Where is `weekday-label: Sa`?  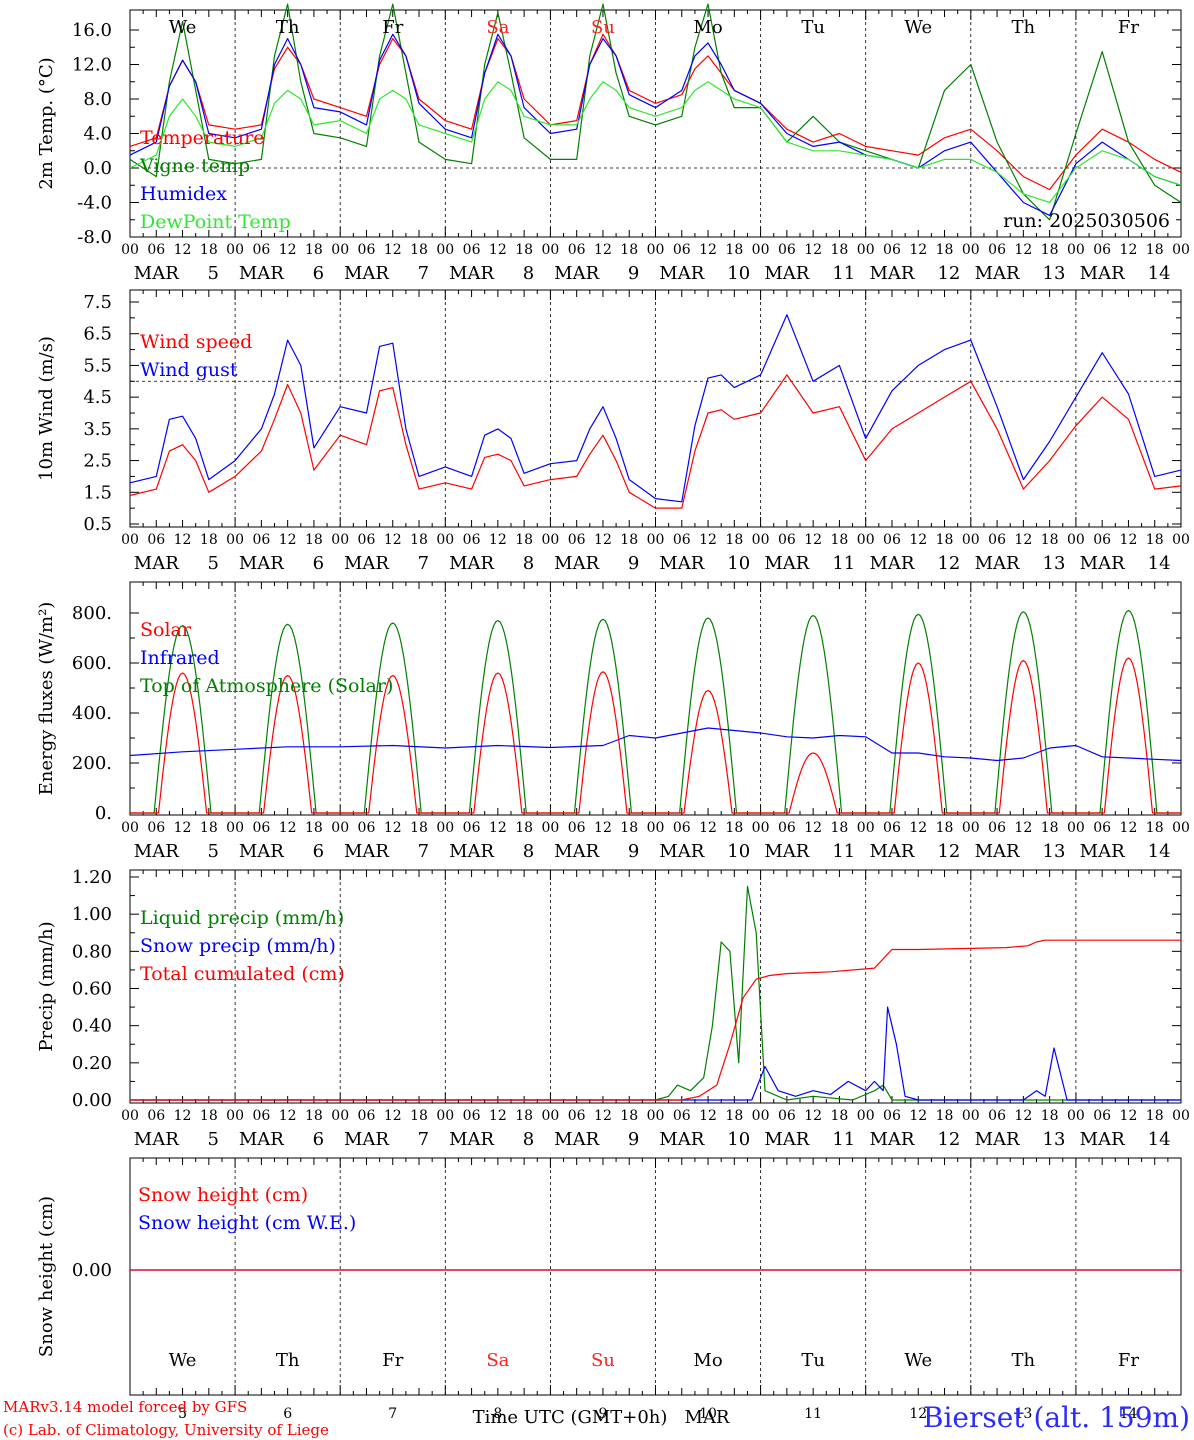 weekday-label: Sa is located at coordinates (497, 27).